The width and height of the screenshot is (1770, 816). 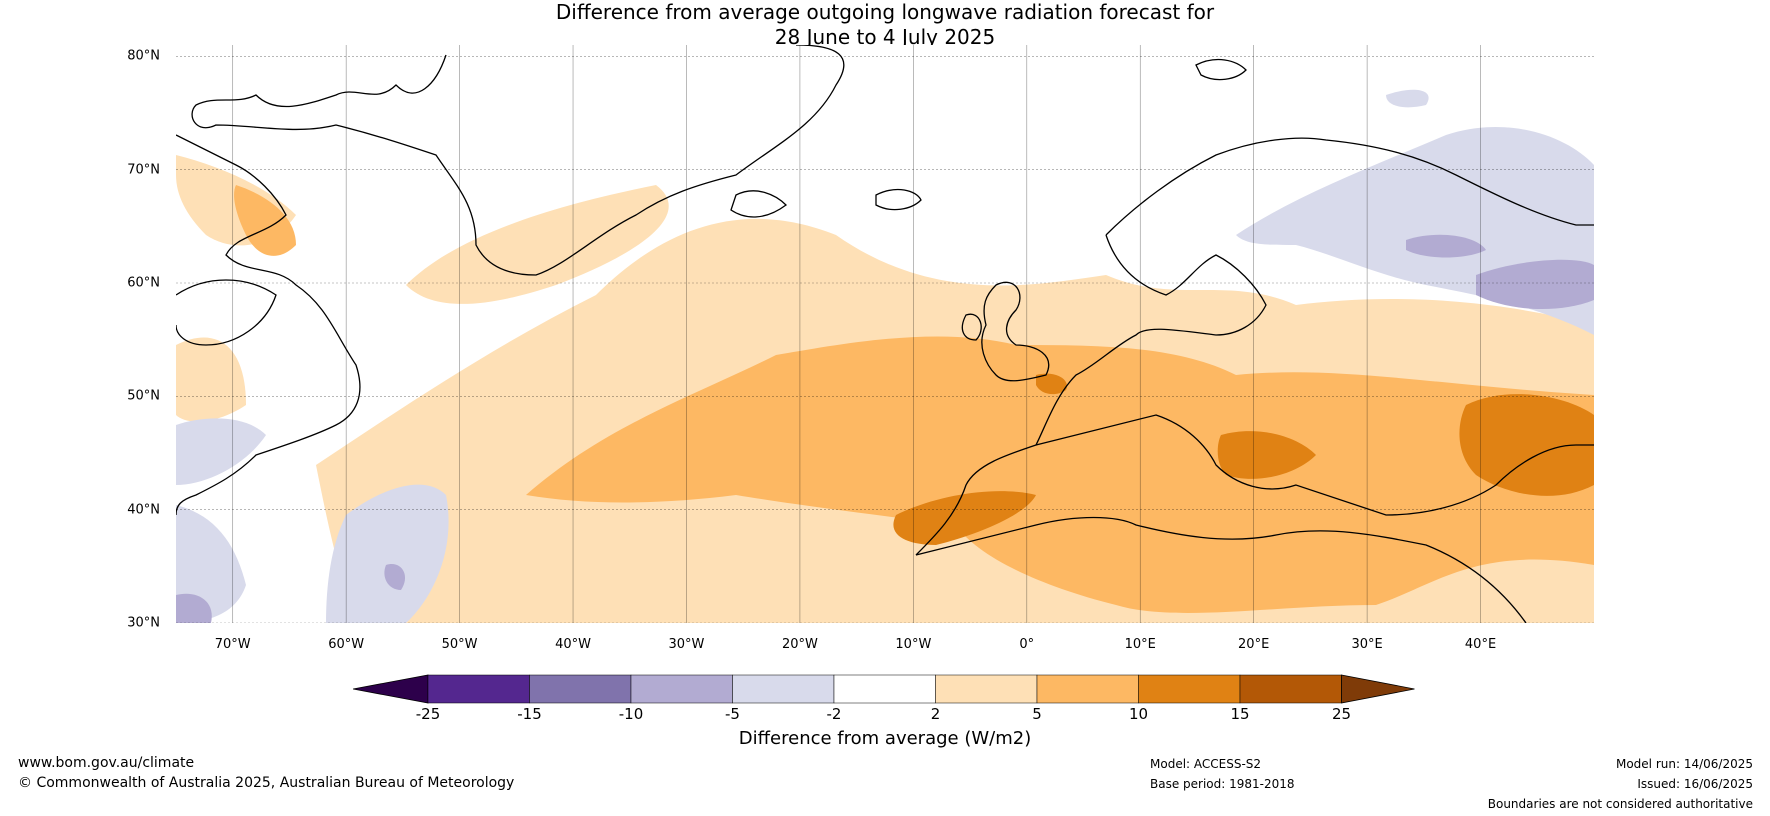 I want to click on latitude-label: 70°N, so click(x=143, y=170).